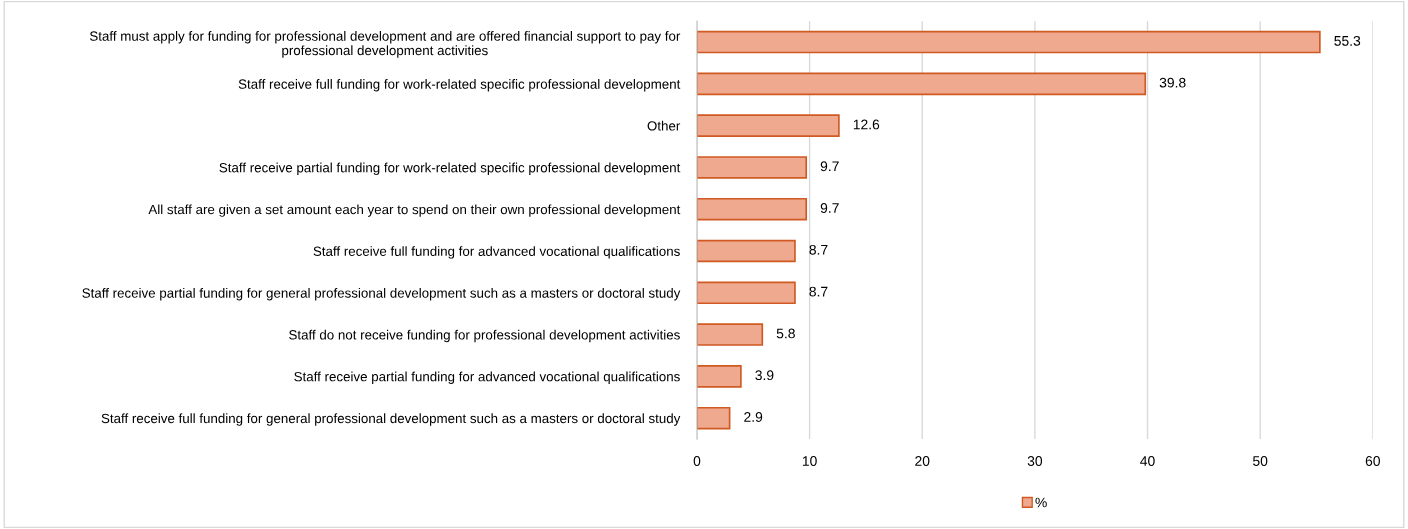 This screenshot has width=1408, height=529. I want to click on x-tick-label: 50, so click(1260, 461).